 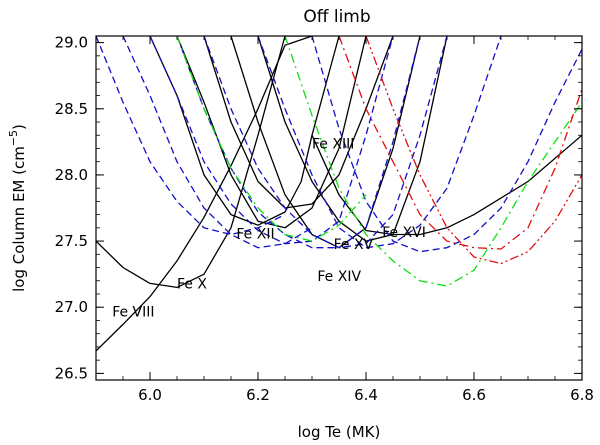 I want to click on x-tick-label: 6.4, so click(x=366, y=395).